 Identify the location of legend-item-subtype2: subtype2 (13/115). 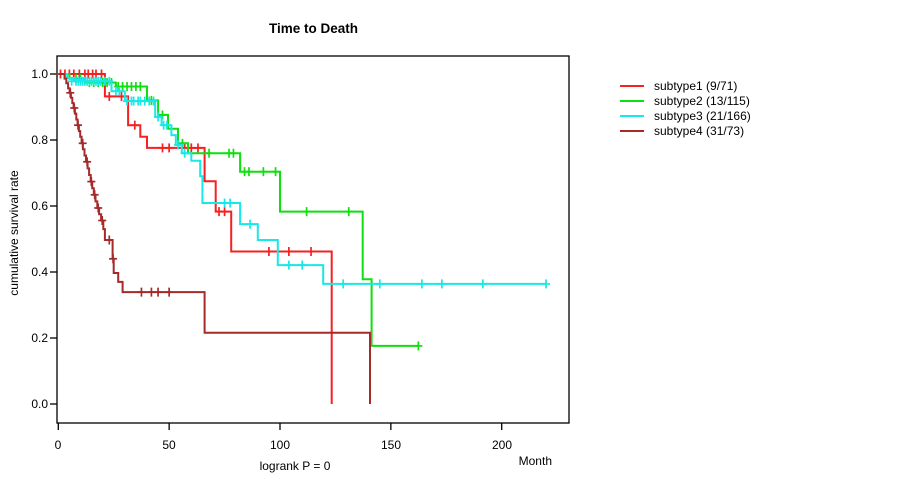
(685, 100).